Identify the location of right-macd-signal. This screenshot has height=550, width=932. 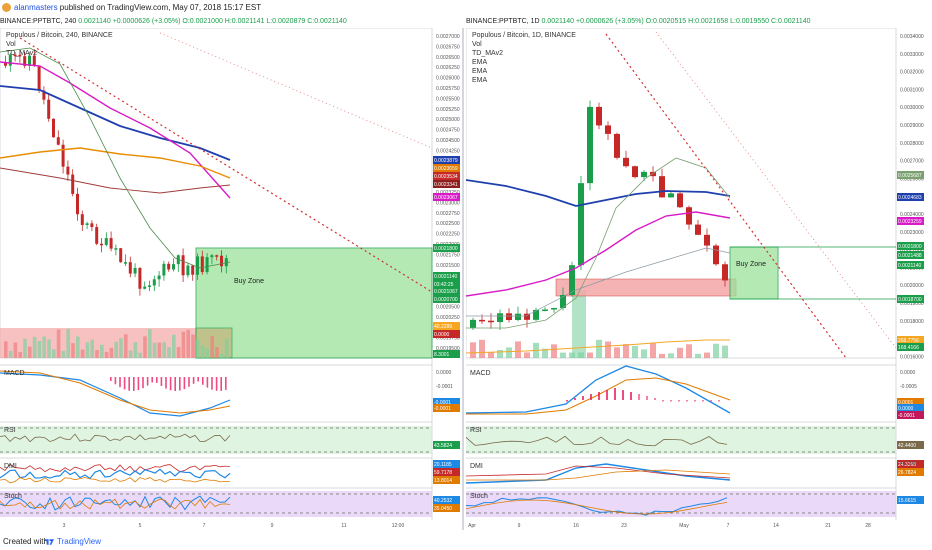
(598, 396).